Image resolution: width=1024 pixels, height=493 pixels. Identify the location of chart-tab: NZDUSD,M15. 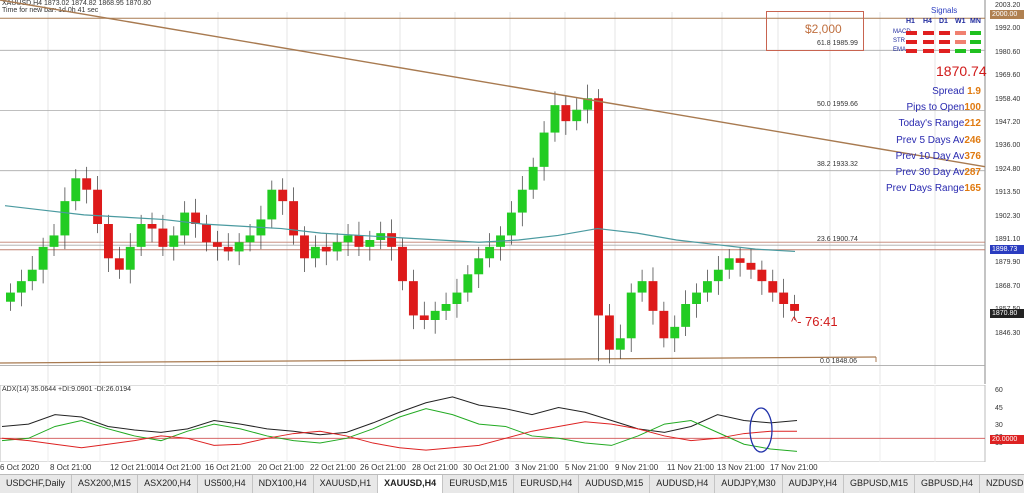
(1002, 484).